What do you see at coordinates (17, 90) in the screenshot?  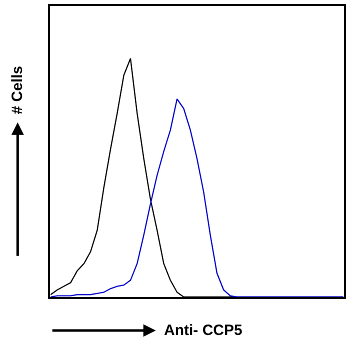 I see `y-axis-title: # Cells` at bounding box center [17, 90].